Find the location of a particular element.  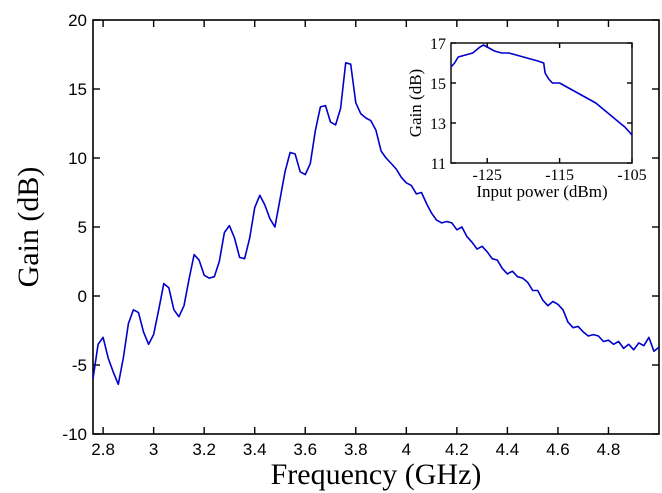

inset-y-tick-label: 15 is located at coordinates (438, 84).